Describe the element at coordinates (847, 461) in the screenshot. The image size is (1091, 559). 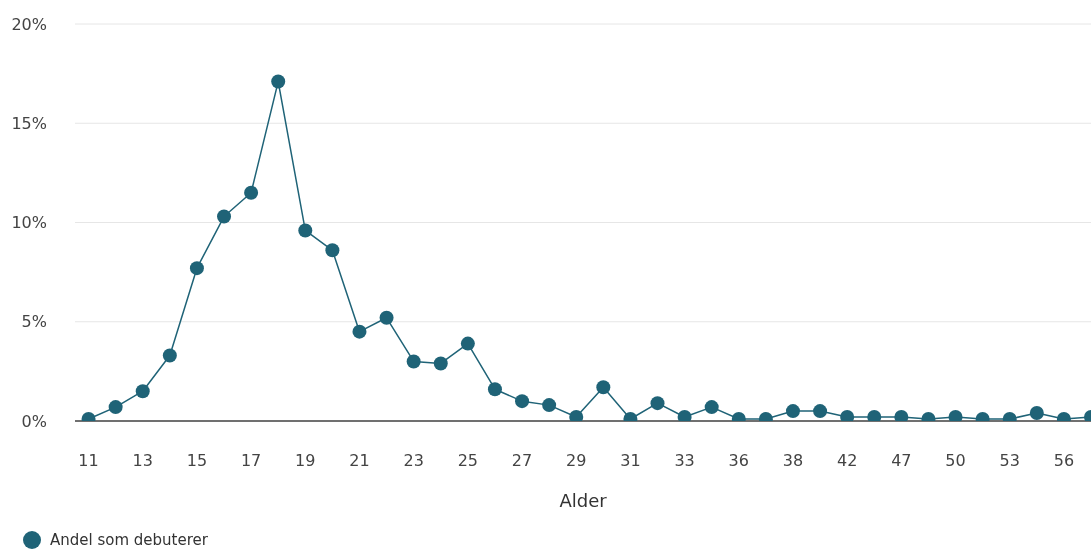
I see `x-tick-label: 42` at that location.